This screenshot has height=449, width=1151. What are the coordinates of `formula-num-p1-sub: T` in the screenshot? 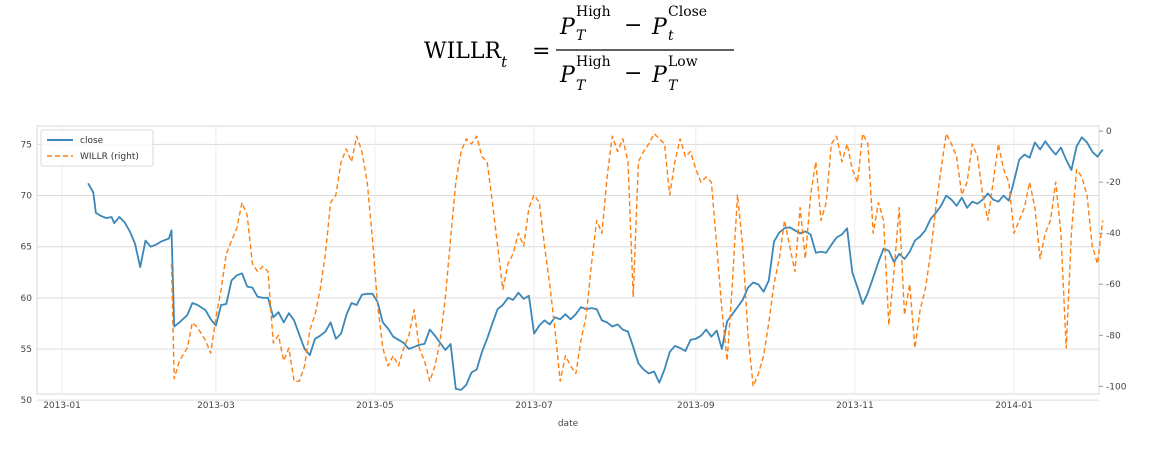 It's located at (581, 36).